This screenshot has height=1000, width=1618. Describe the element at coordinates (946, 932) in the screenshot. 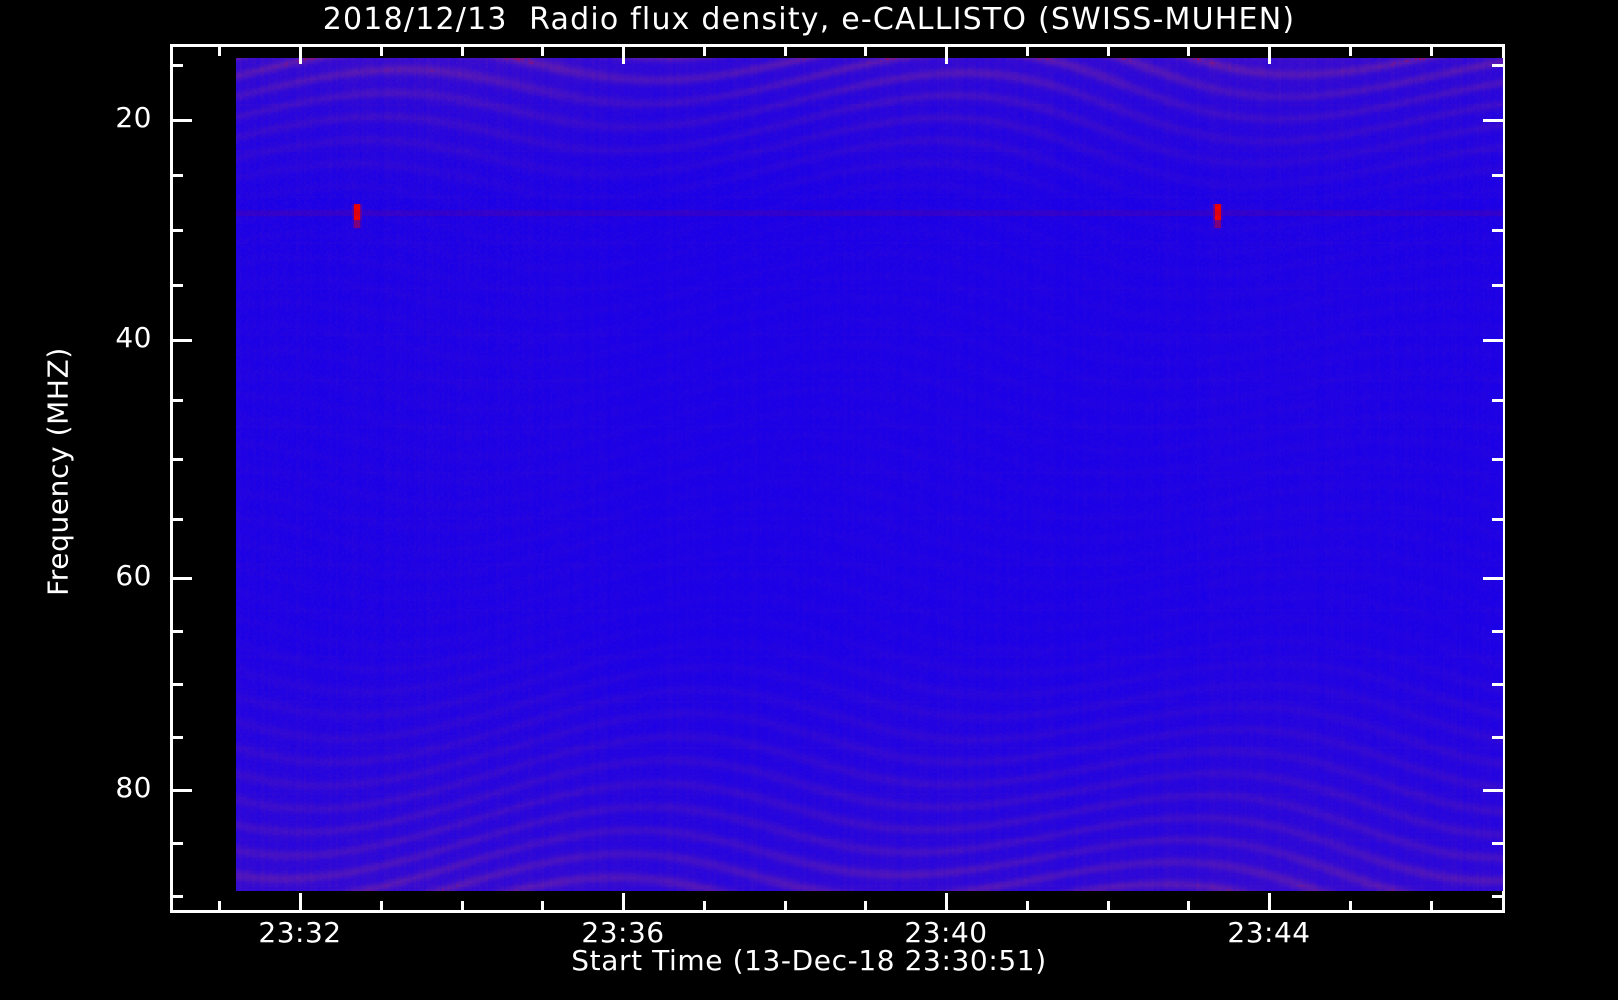

I see `x-tick-label: 23:40` at that location.